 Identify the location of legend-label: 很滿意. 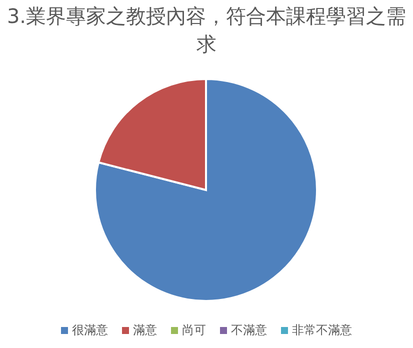
(90, 330).